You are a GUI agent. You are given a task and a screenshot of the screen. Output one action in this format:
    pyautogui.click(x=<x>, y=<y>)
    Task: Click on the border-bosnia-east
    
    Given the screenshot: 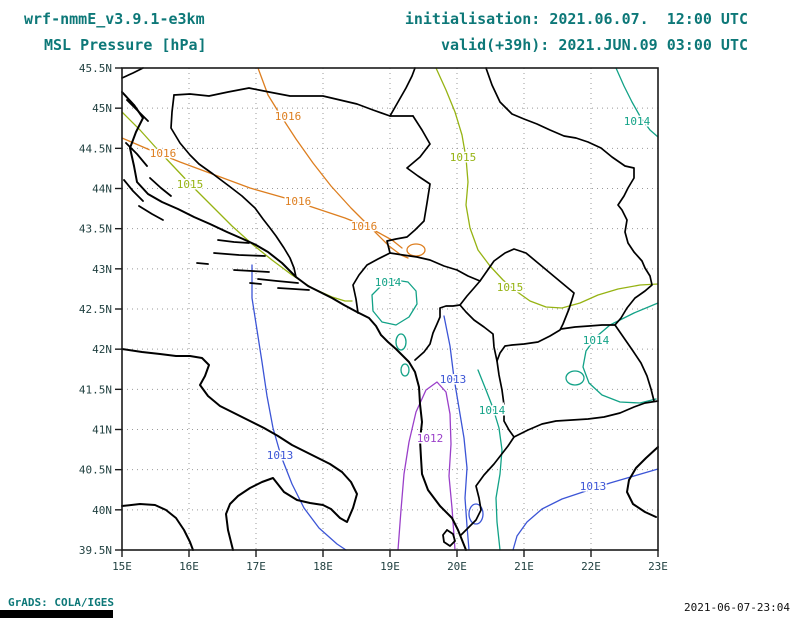 What is the action you would take?
    pyautogui.click(x=408, y=184)
    